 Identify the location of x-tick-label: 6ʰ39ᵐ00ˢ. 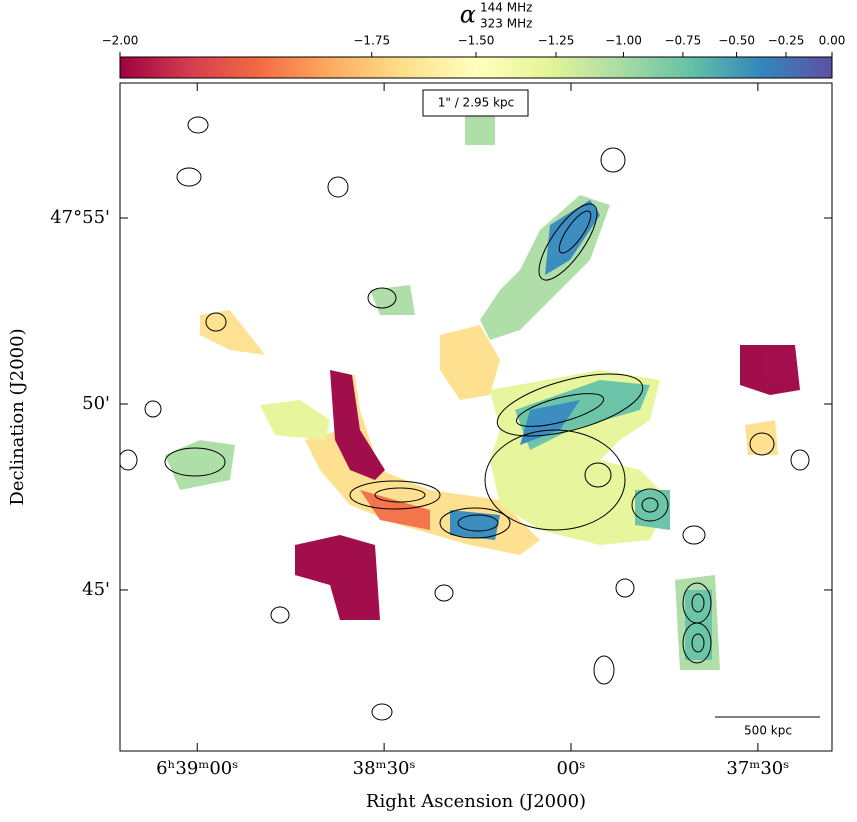
(197, 768).